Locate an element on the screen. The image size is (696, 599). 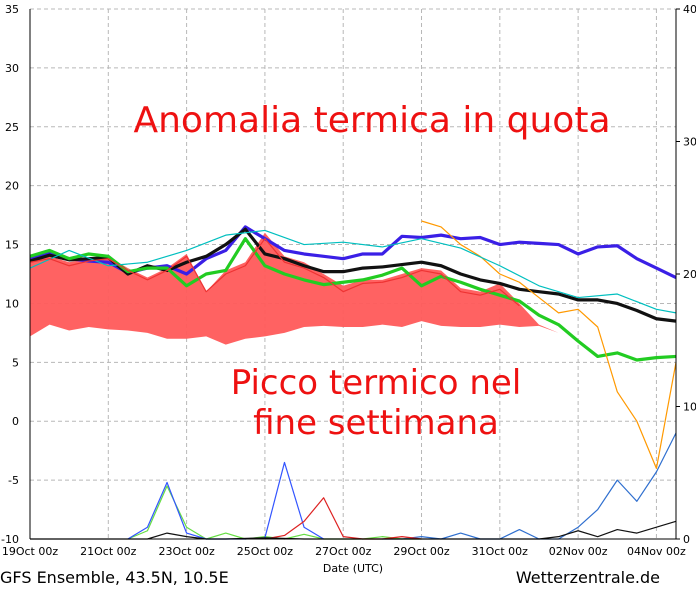
y-tick-label: 0 is located at coordinates (15, 421).